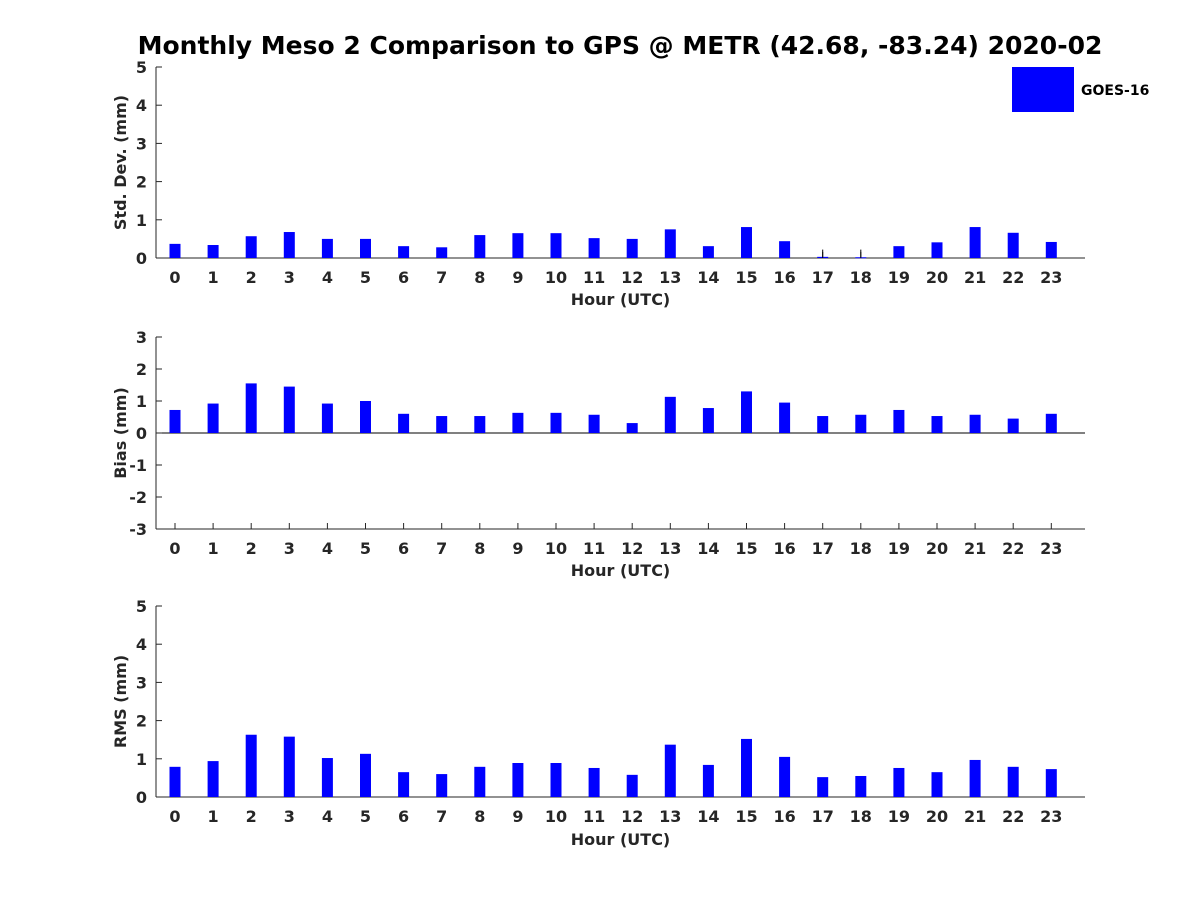  I want to click on y-axis-label: RMS (mm), so click(120, 701).